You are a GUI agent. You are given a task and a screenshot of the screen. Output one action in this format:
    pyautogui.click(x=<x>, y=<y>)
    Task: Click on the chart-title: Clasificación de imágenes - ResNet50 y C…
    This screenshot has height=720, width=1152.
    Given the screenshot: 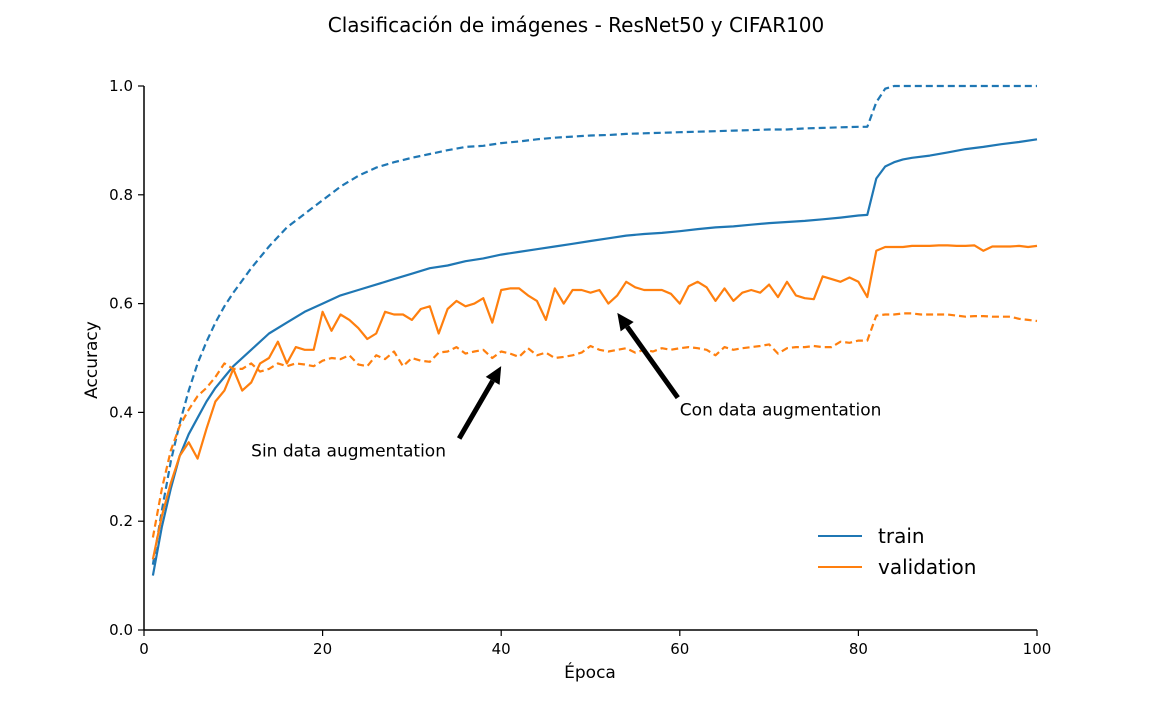 What is the action you would take?
    pyautogui.click(x=576, y=25)
    